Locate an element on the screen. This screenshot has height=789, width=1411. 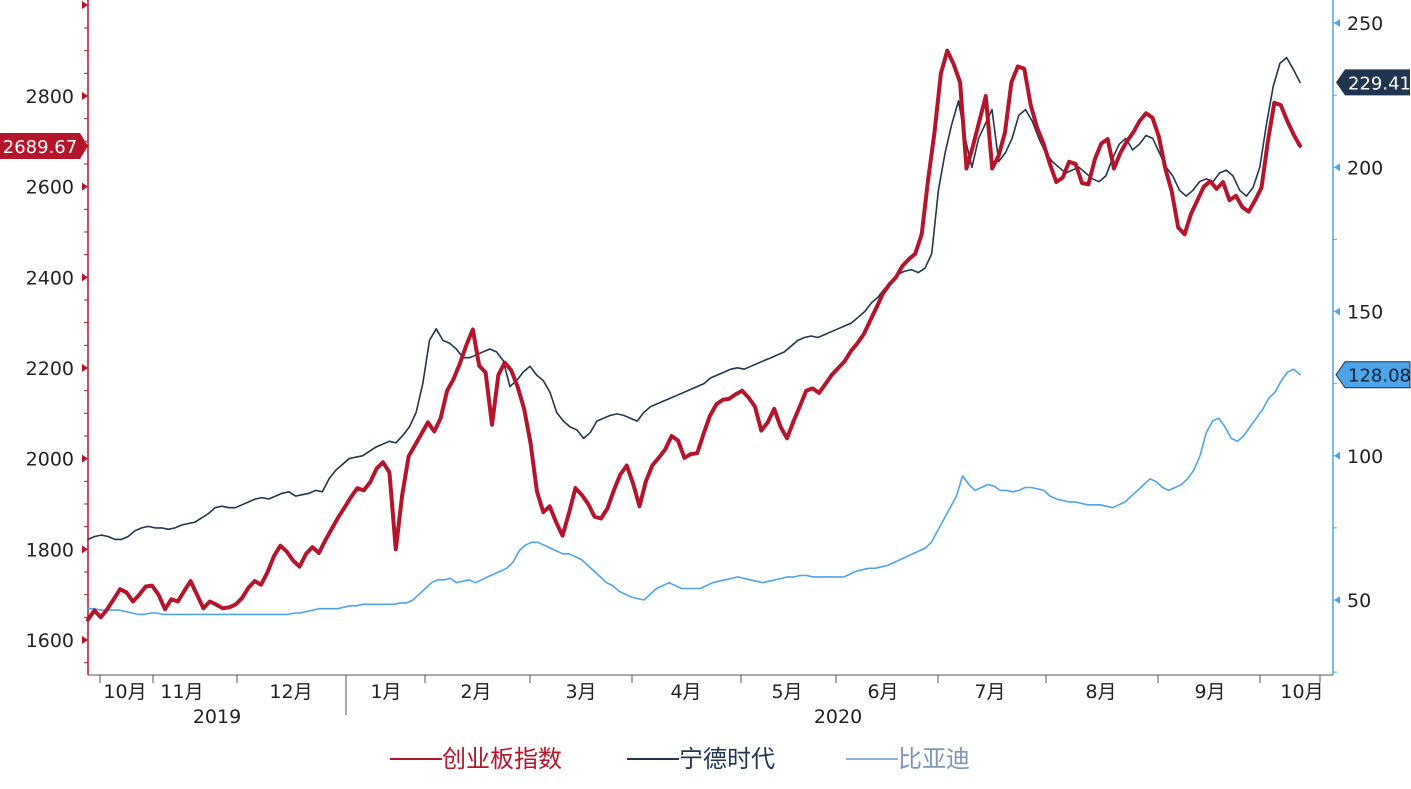
x-month-label: 7月 is located at coordinates (989, 692).